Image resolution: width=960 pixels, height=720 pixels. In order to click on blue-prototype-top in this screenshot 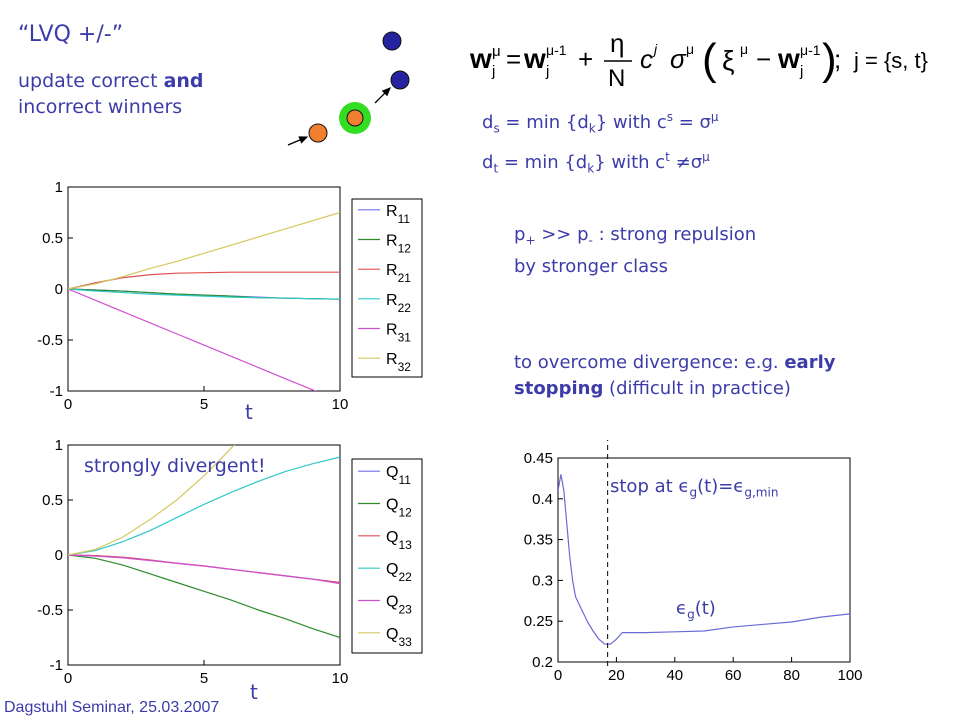, I will do `click(392, 41)`.